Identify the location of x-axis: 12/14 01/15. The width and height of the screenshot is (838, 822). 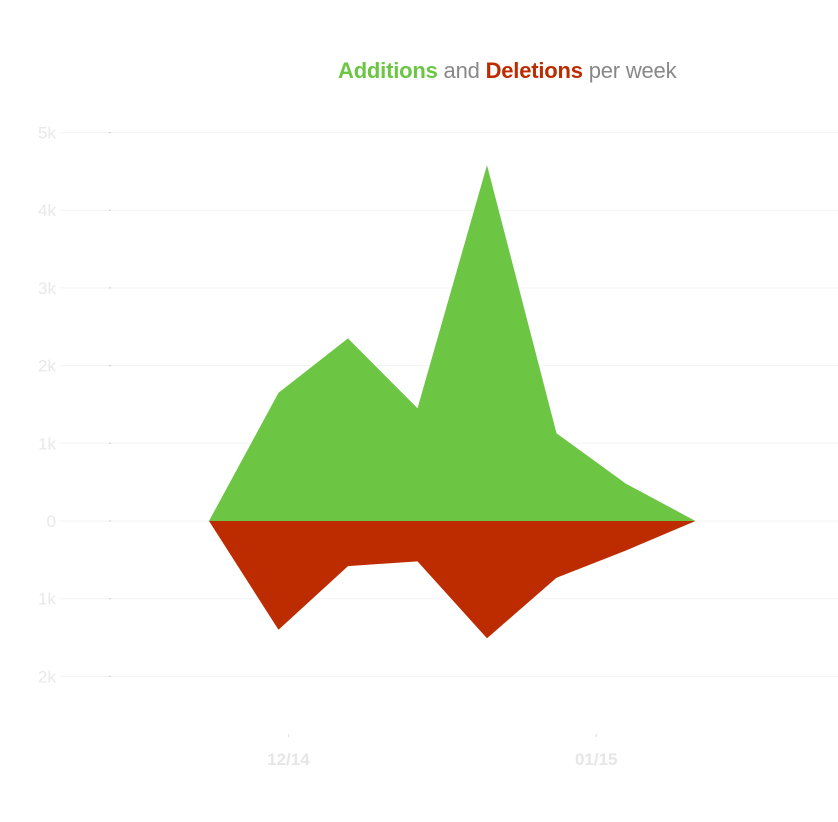
(442, 751).